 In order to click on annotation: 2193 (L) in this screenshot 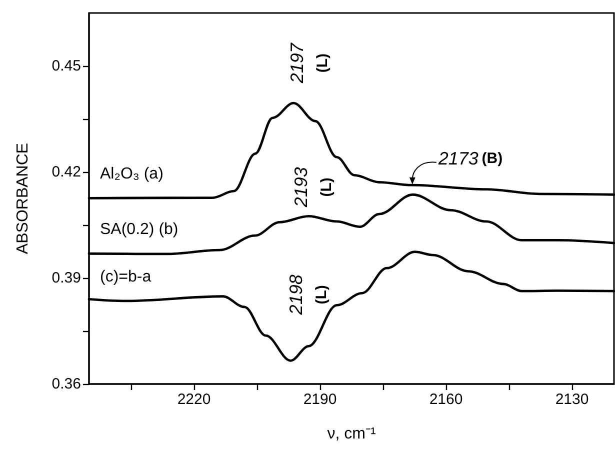, I will do `click(313, 187)`.